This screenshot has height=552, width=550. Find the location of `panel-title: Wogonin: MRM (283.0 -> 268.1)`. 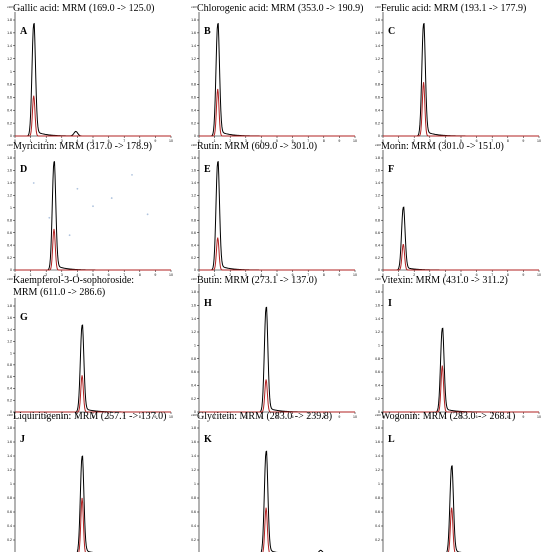

panel-title: Wogonin: MRM (283.0 -> 268.1) is located at coordinates (448, 416).